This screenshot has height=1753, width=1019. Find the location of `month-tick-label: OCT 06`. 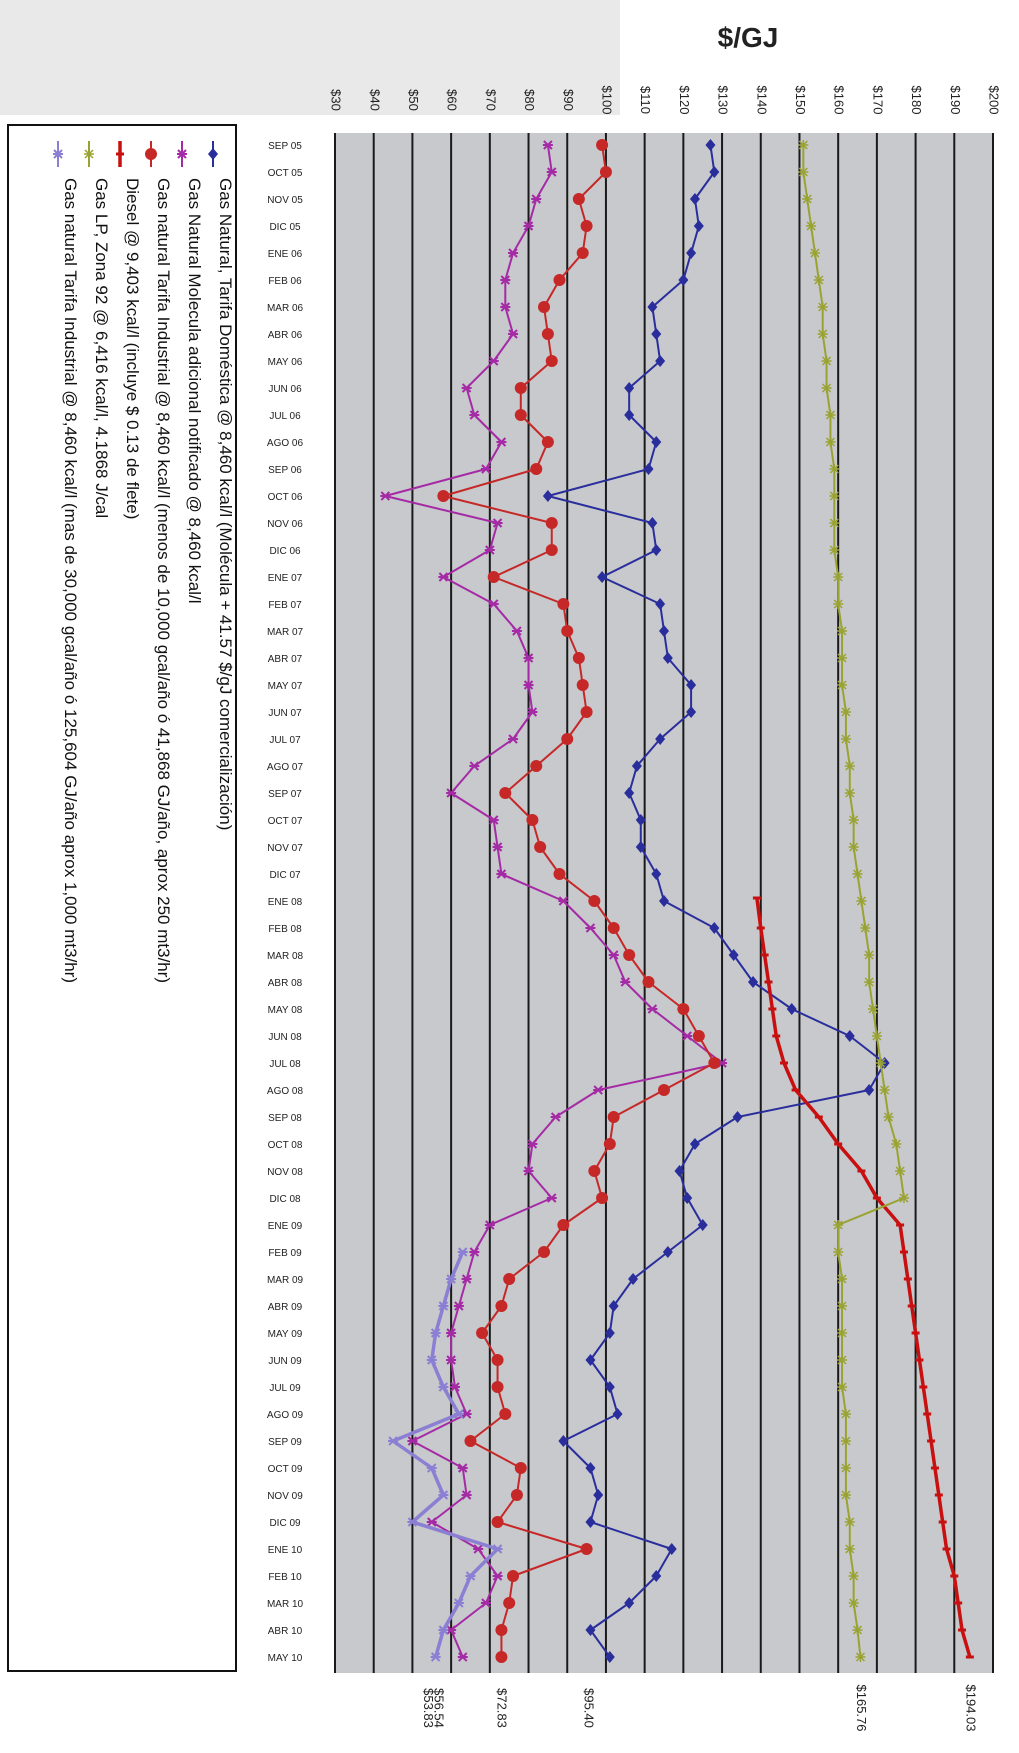

month-tick-label: OCT 06 is located at coordinates (285, 497).